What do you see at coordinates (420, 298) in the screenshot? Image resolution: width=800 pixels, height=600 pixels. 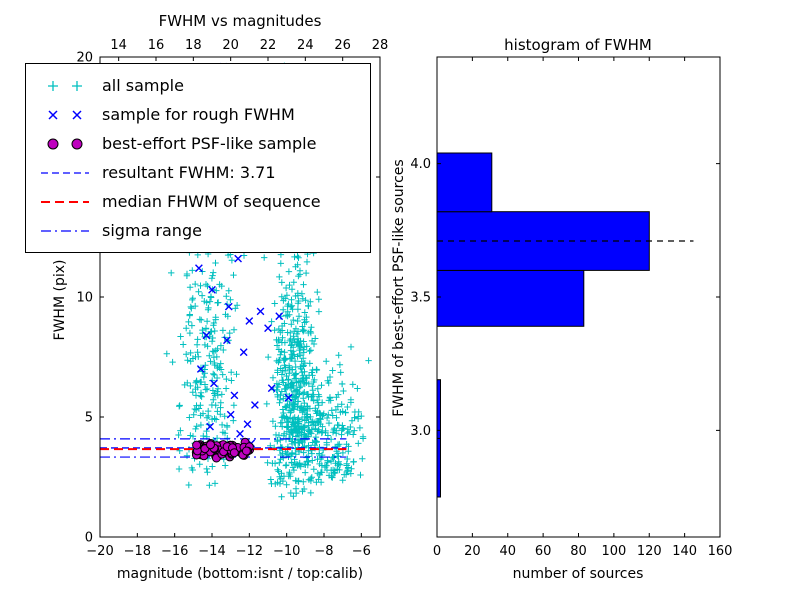 I see `tick-label: 3.5` at bounding box center [420, 298].